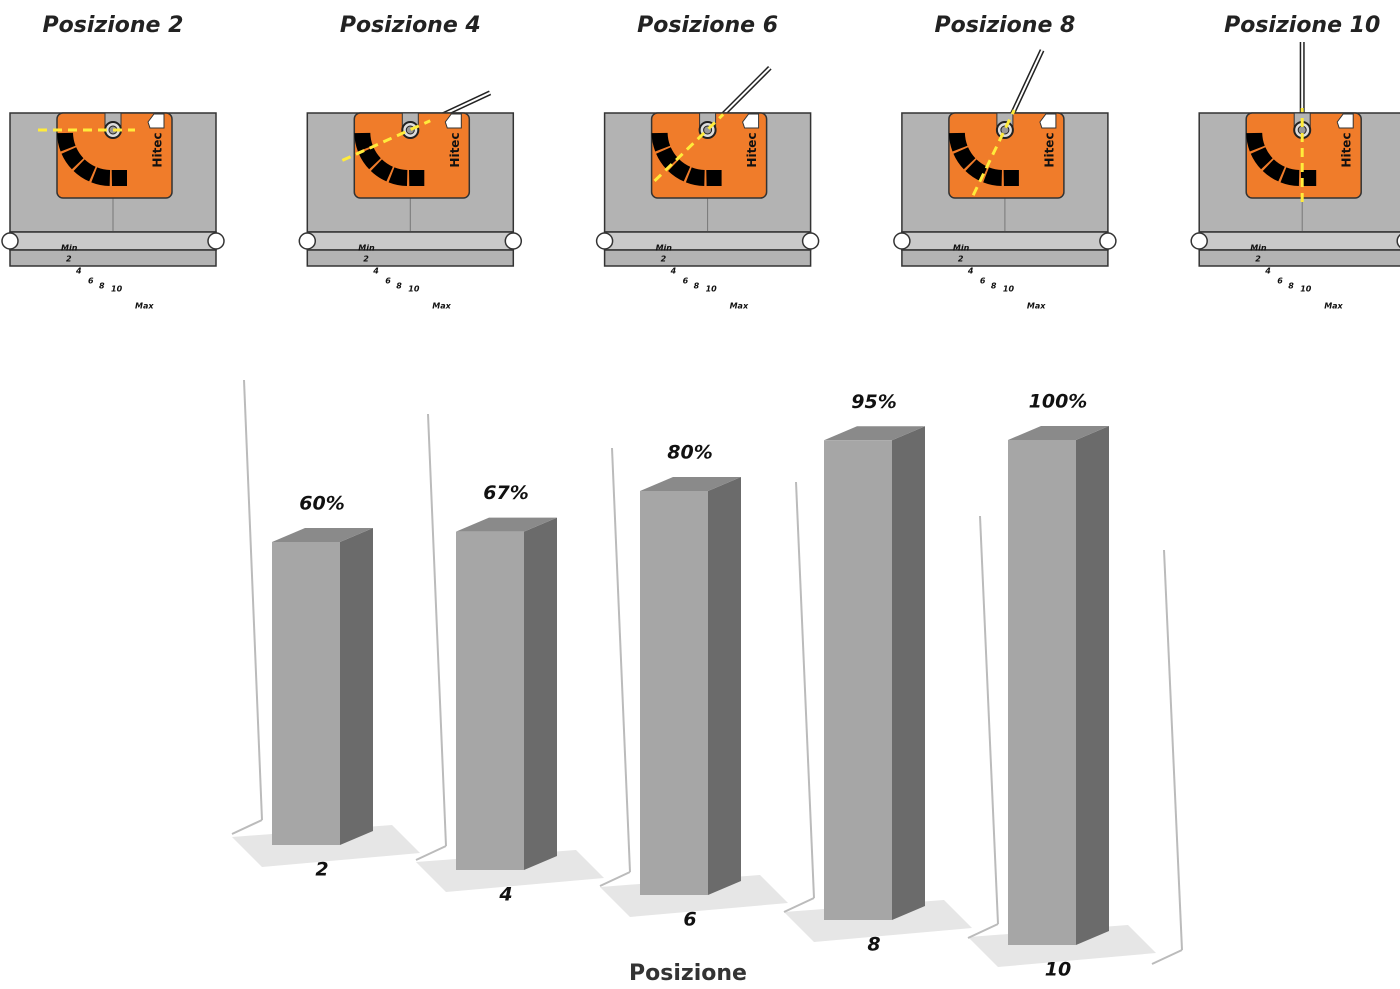 The image size is (1400, 989). What do you see at coordinates (1058, 970) in the screenshot?
I see `x-tick-label: 10` at bounding box center [1058, 970].